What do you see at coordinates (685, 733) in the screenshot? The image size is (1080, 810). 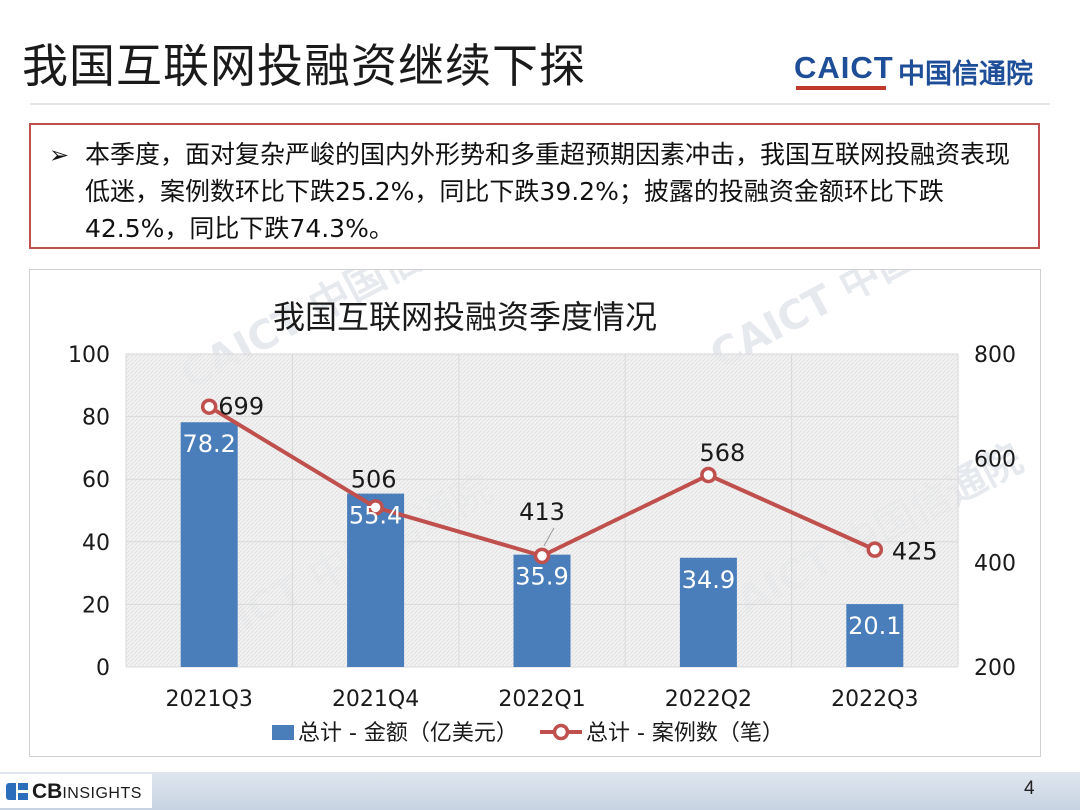 I see `legend-label-line: 总计 - 案例数（笔）` at bounding box center [685, 733].